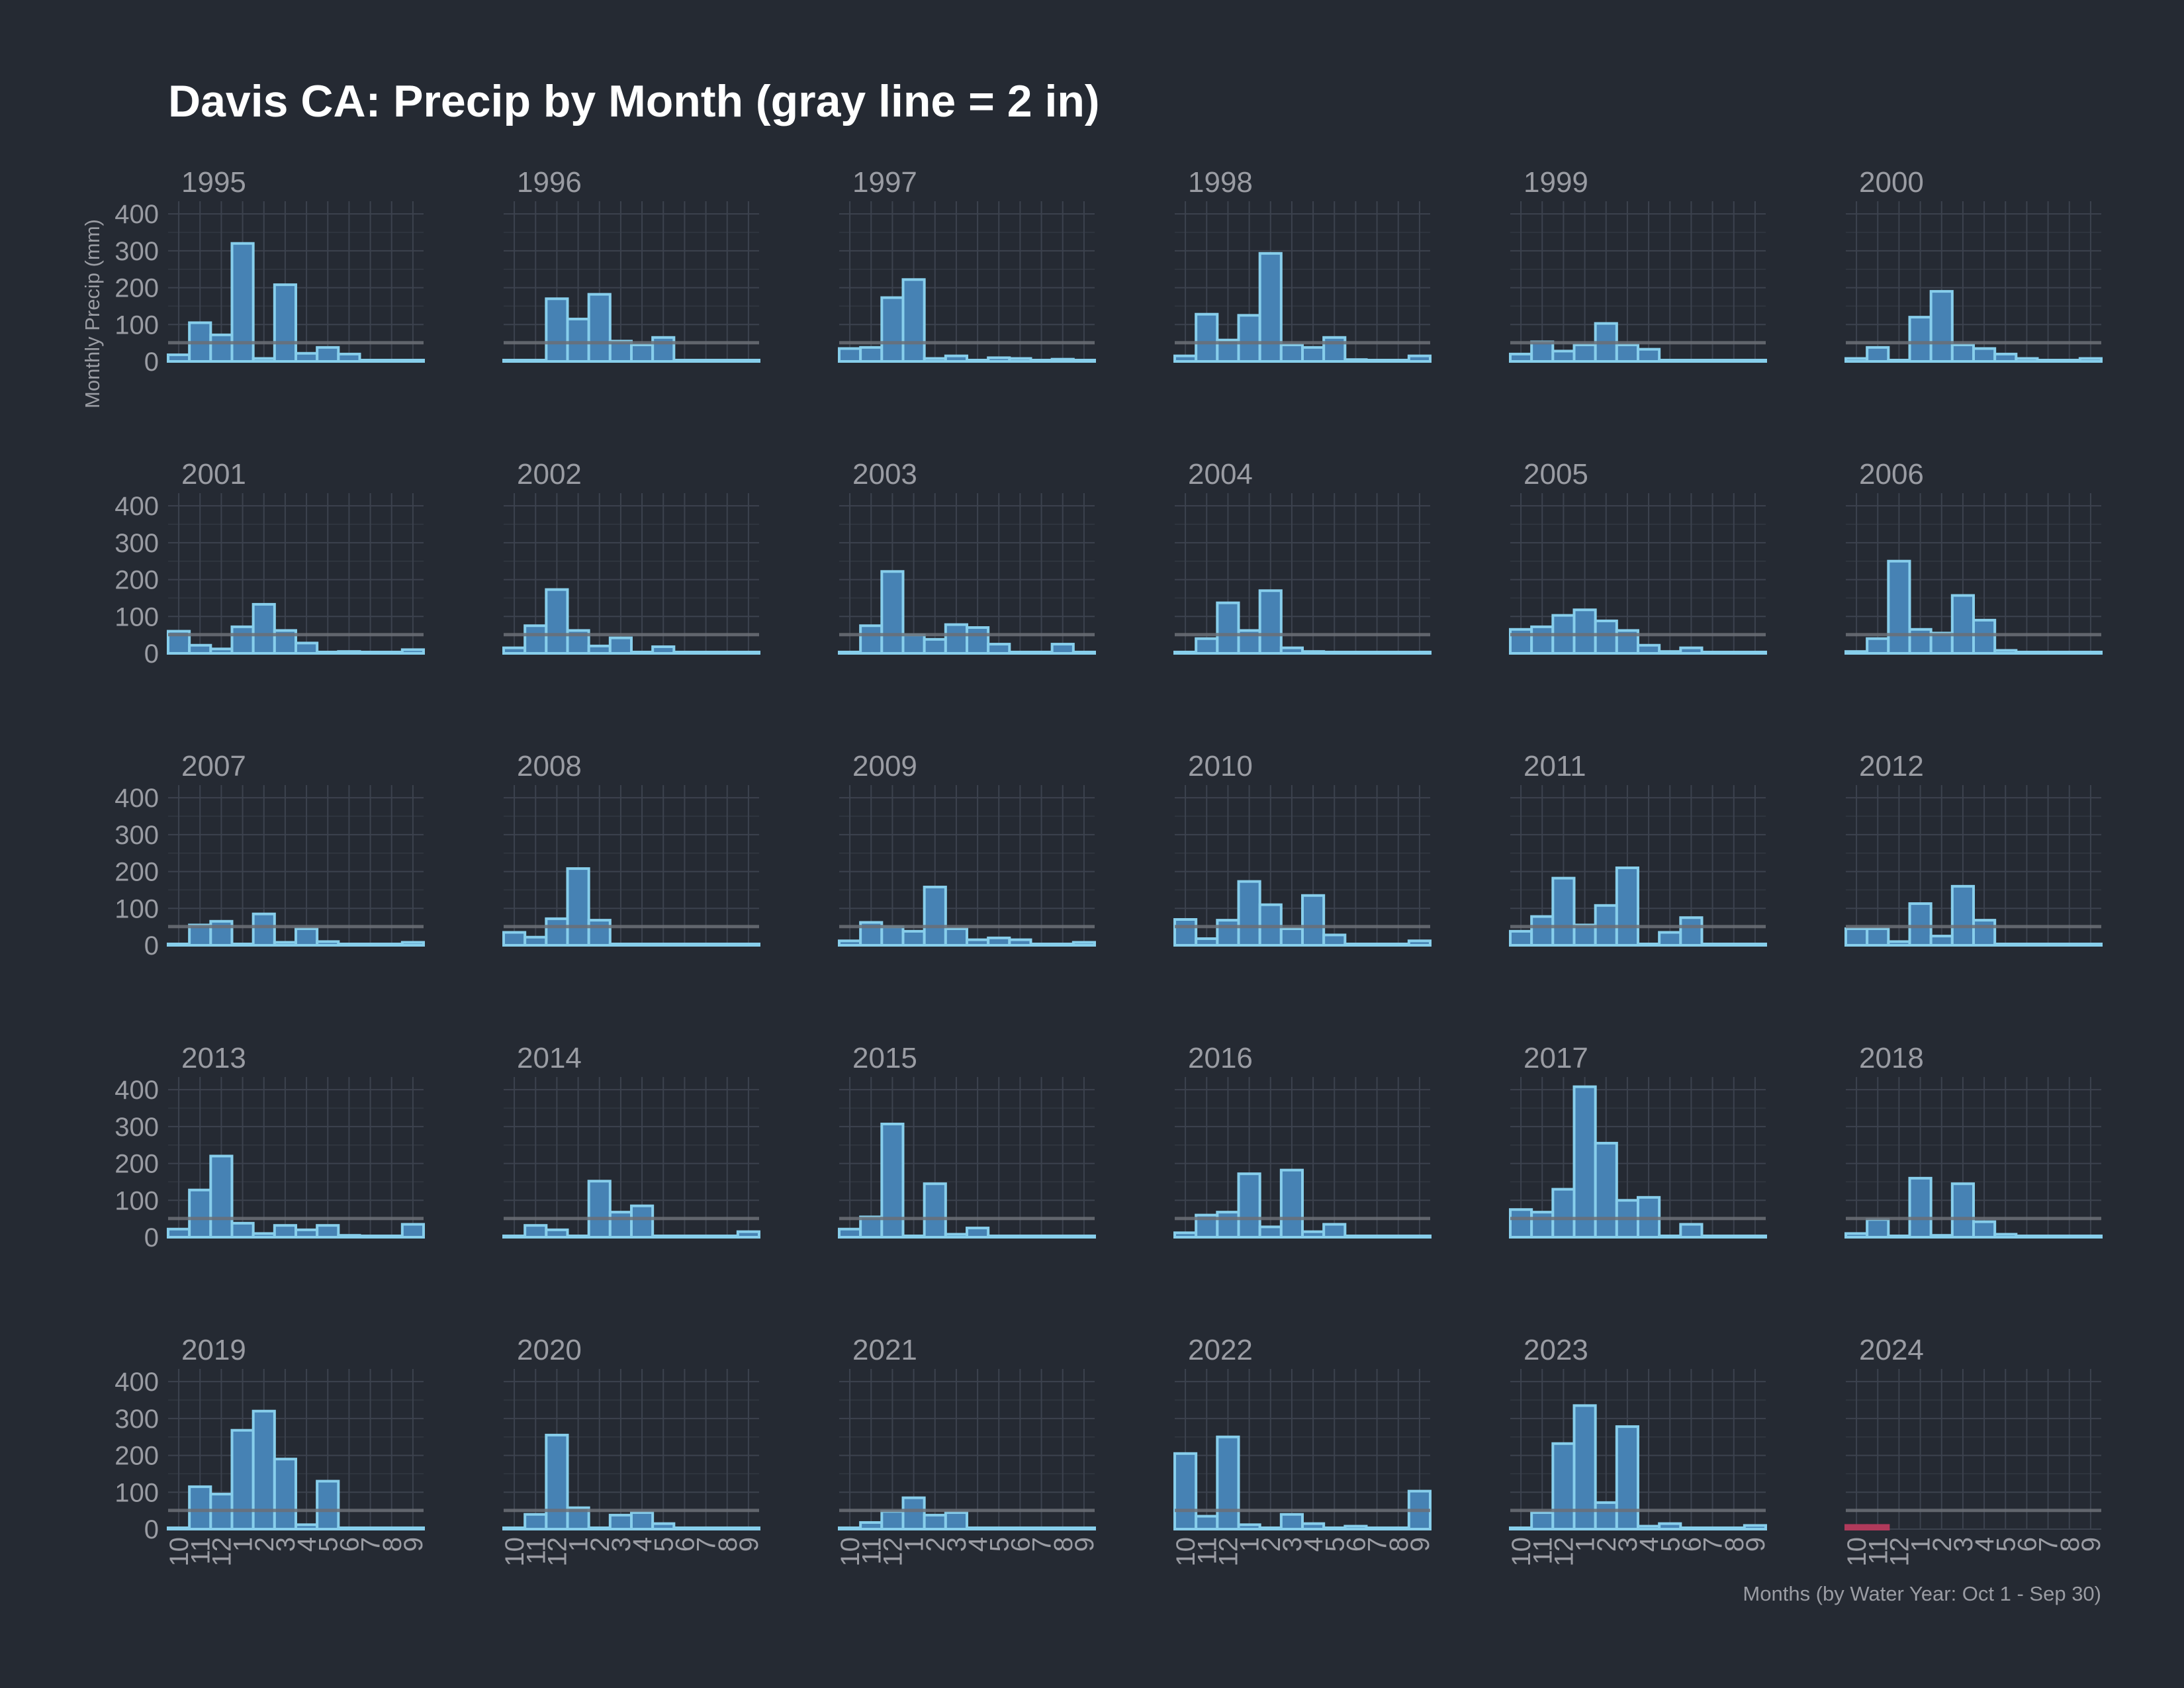 This screenshot has height=1688, width=2184. What do you see at coordinates (514, 650) in the screenshot?
I see `bar-2002-m10` at bounding box center [514, 650].